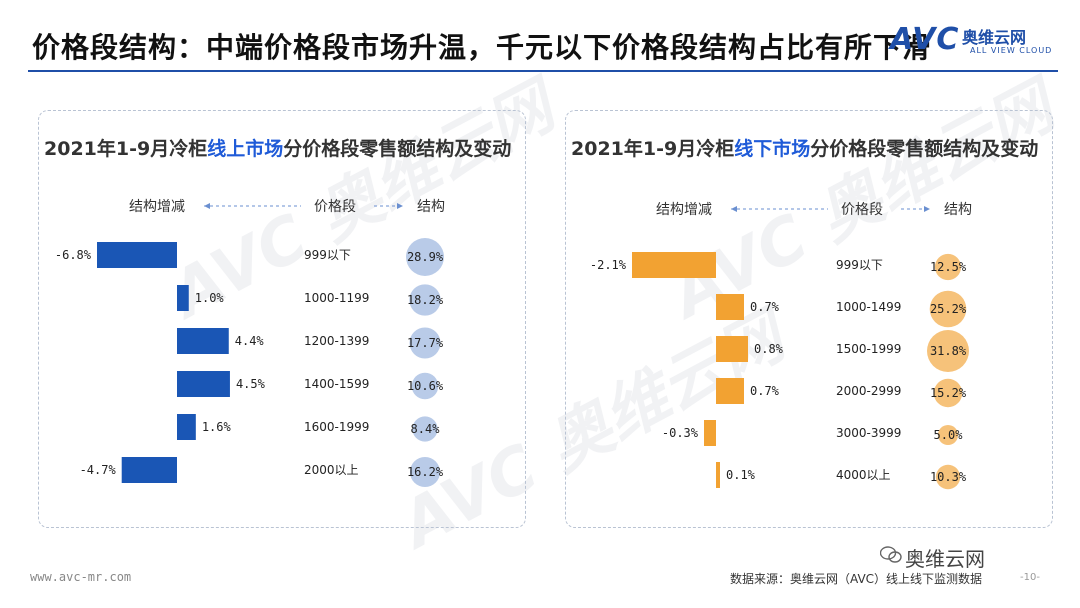  What do you see at coordinates (336, 384) in the screenshot?
I see `price-segment-label: 1400-1599` at bounding box center [336, 384].